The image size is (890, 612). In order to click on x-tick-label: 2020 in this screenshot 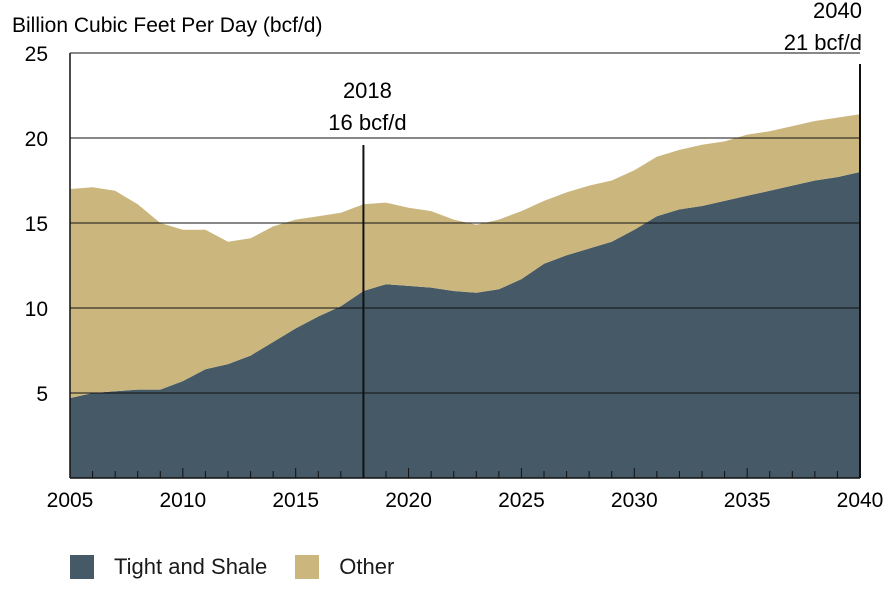, I will do `click(408, 500)`.